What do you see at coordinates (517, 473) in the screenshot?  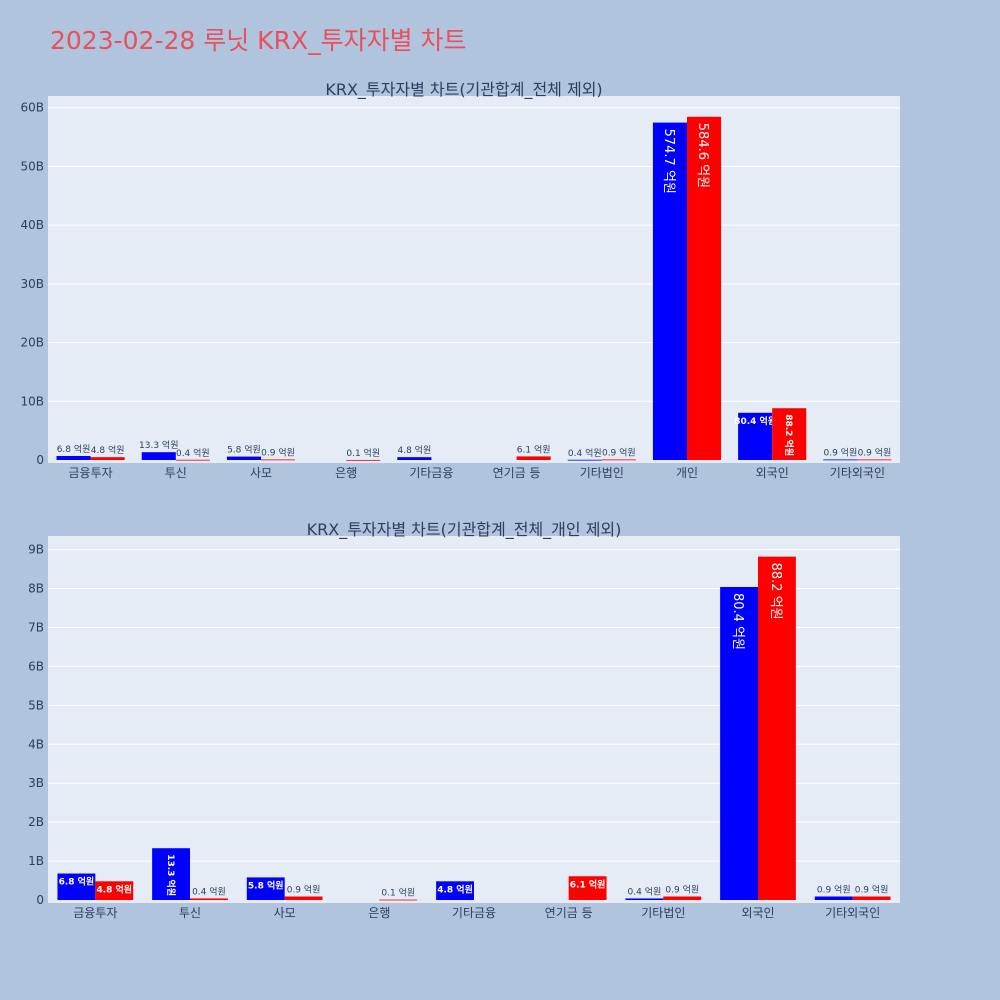 I see `chart0-xtick-label: 연기금 등` at bounding box center [517, 473].